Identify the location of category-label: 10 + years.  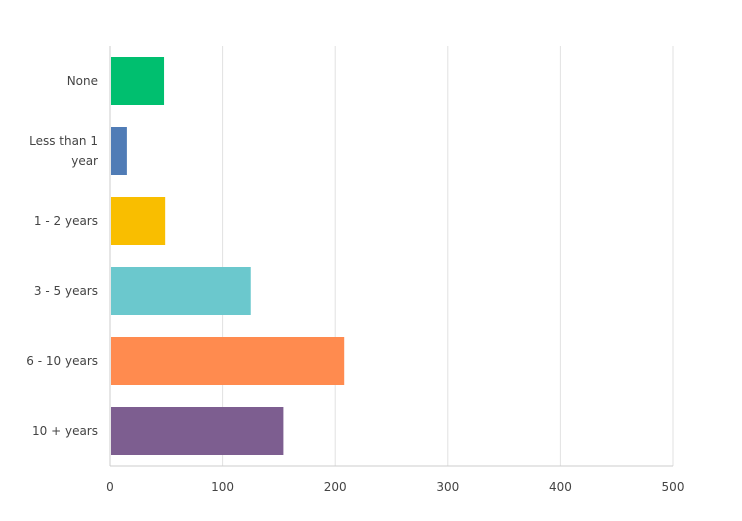
(65, 431).